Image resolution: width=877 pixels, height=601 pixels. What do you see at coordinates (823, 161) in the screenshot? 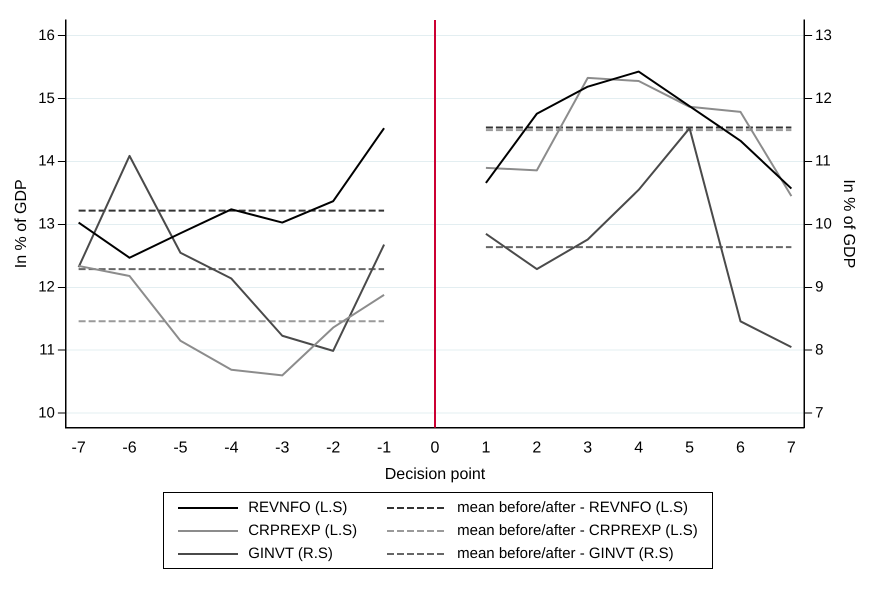
I see `y2-tick-label: 11` at bounding box center [823, 161].